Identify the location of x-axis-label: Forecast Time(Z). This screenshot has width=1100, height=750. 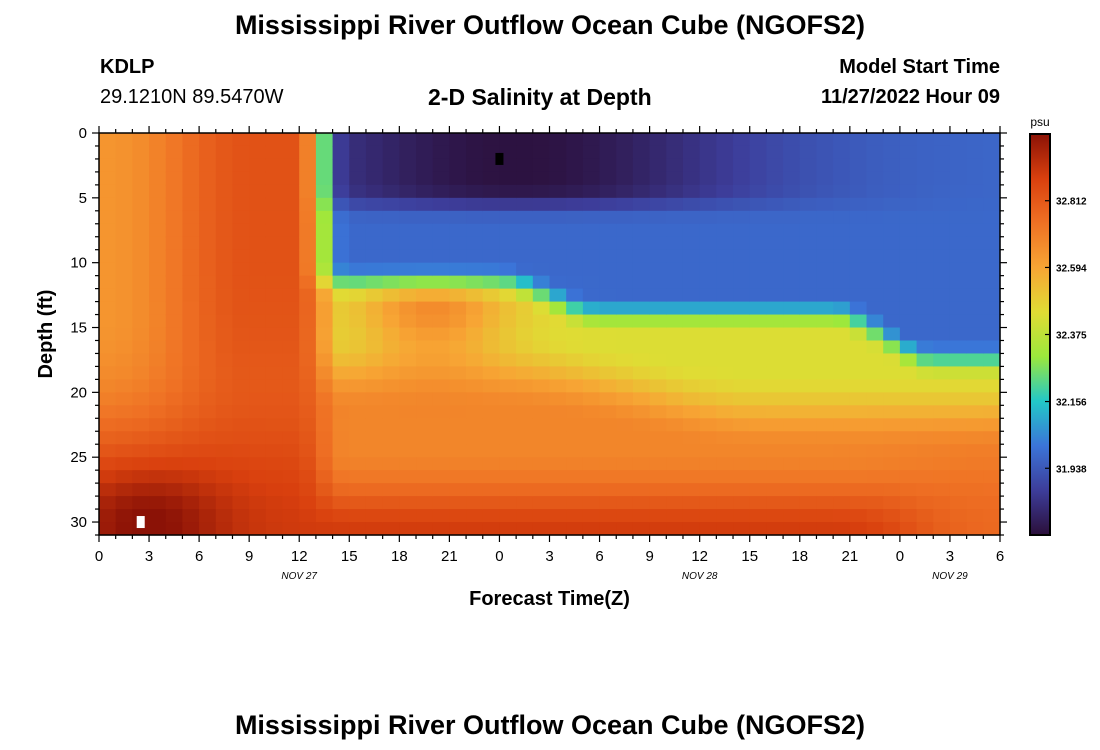
(549, 599).